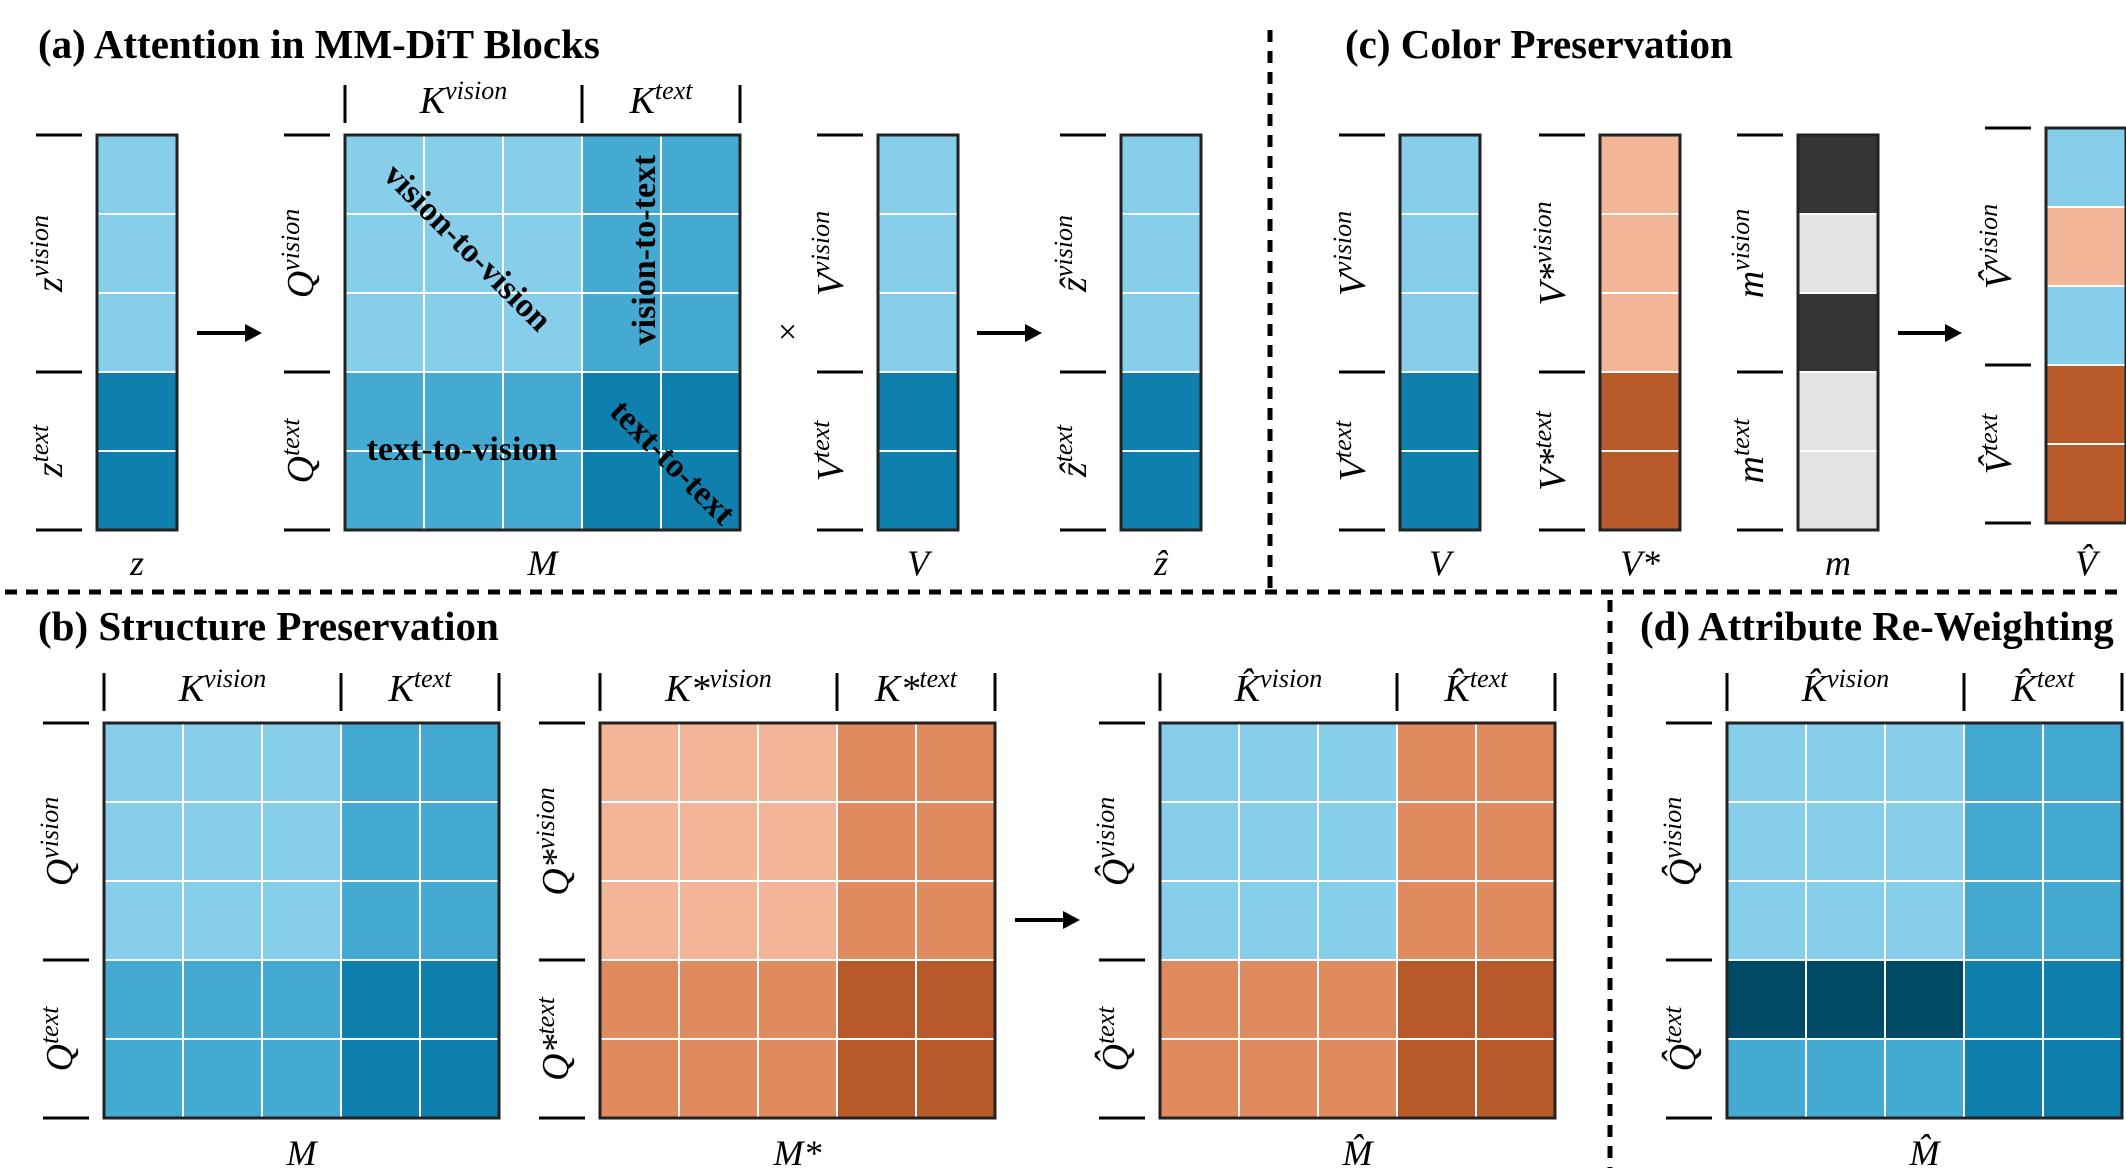  What do you see at coordinates (476, 90) in the screenshot?
I see `panel-a-attention-matrix-col-vision-label-superscript: vision` at bounding box center [476, 90].